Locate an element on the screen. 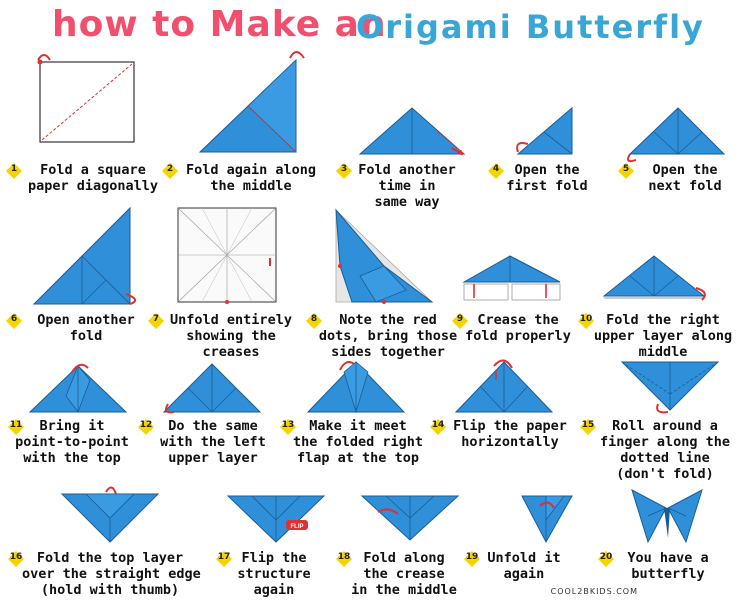 The height and width of the screenshot is (602, 736). step-11-number: 11 is located at coordinates (16, 425).